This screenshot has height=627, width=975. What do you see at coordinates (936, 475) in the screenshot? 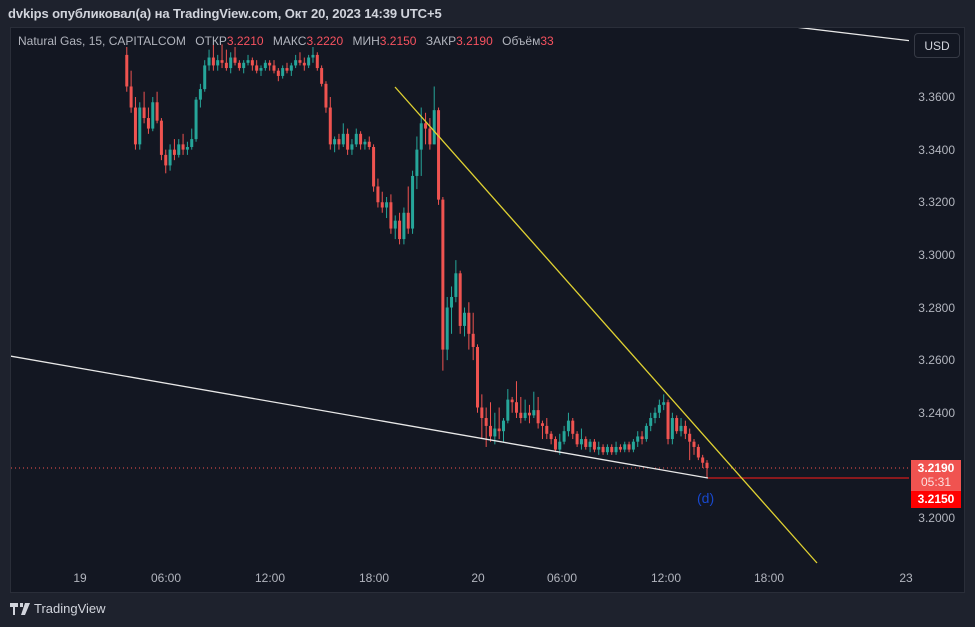
I see `last-price-label: 3.2190 05:31` at bounding box center [936, 475].